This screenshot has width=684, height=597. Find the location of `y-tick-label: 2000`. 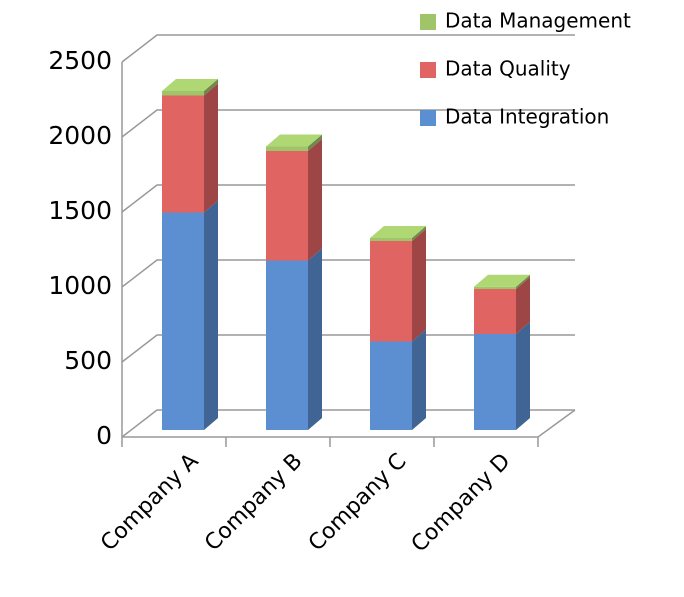

y-tick-label: 2000 is located at coordinates (80, 135).